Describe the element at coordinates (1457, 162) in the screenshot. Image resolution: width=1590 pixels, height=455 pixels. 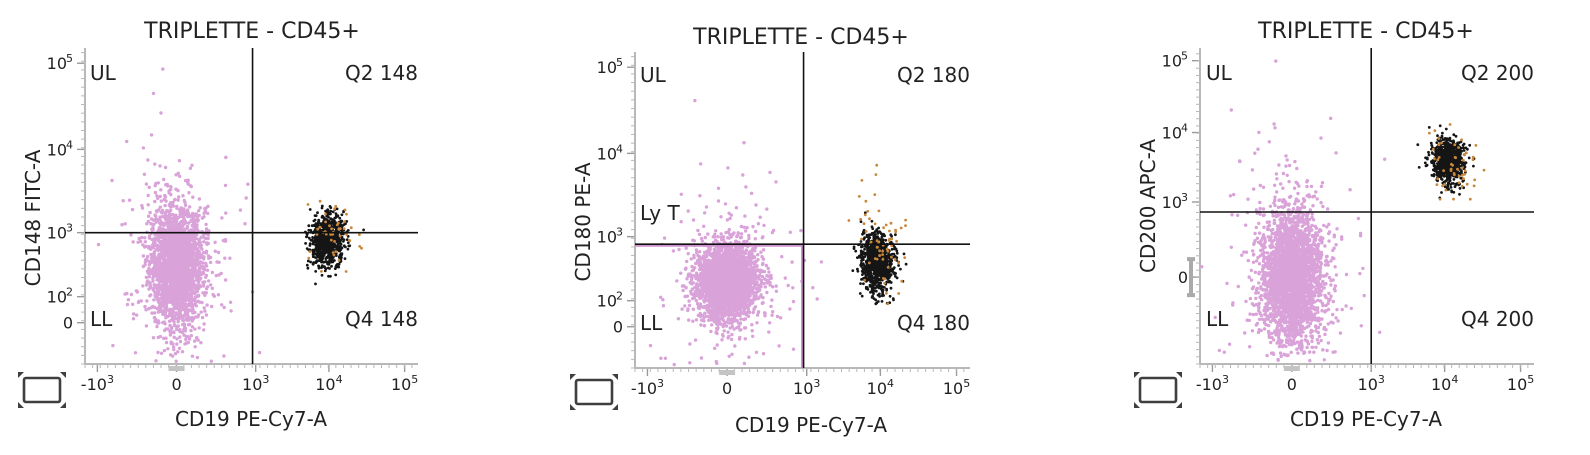
I see `event-population-highlight` at that location.